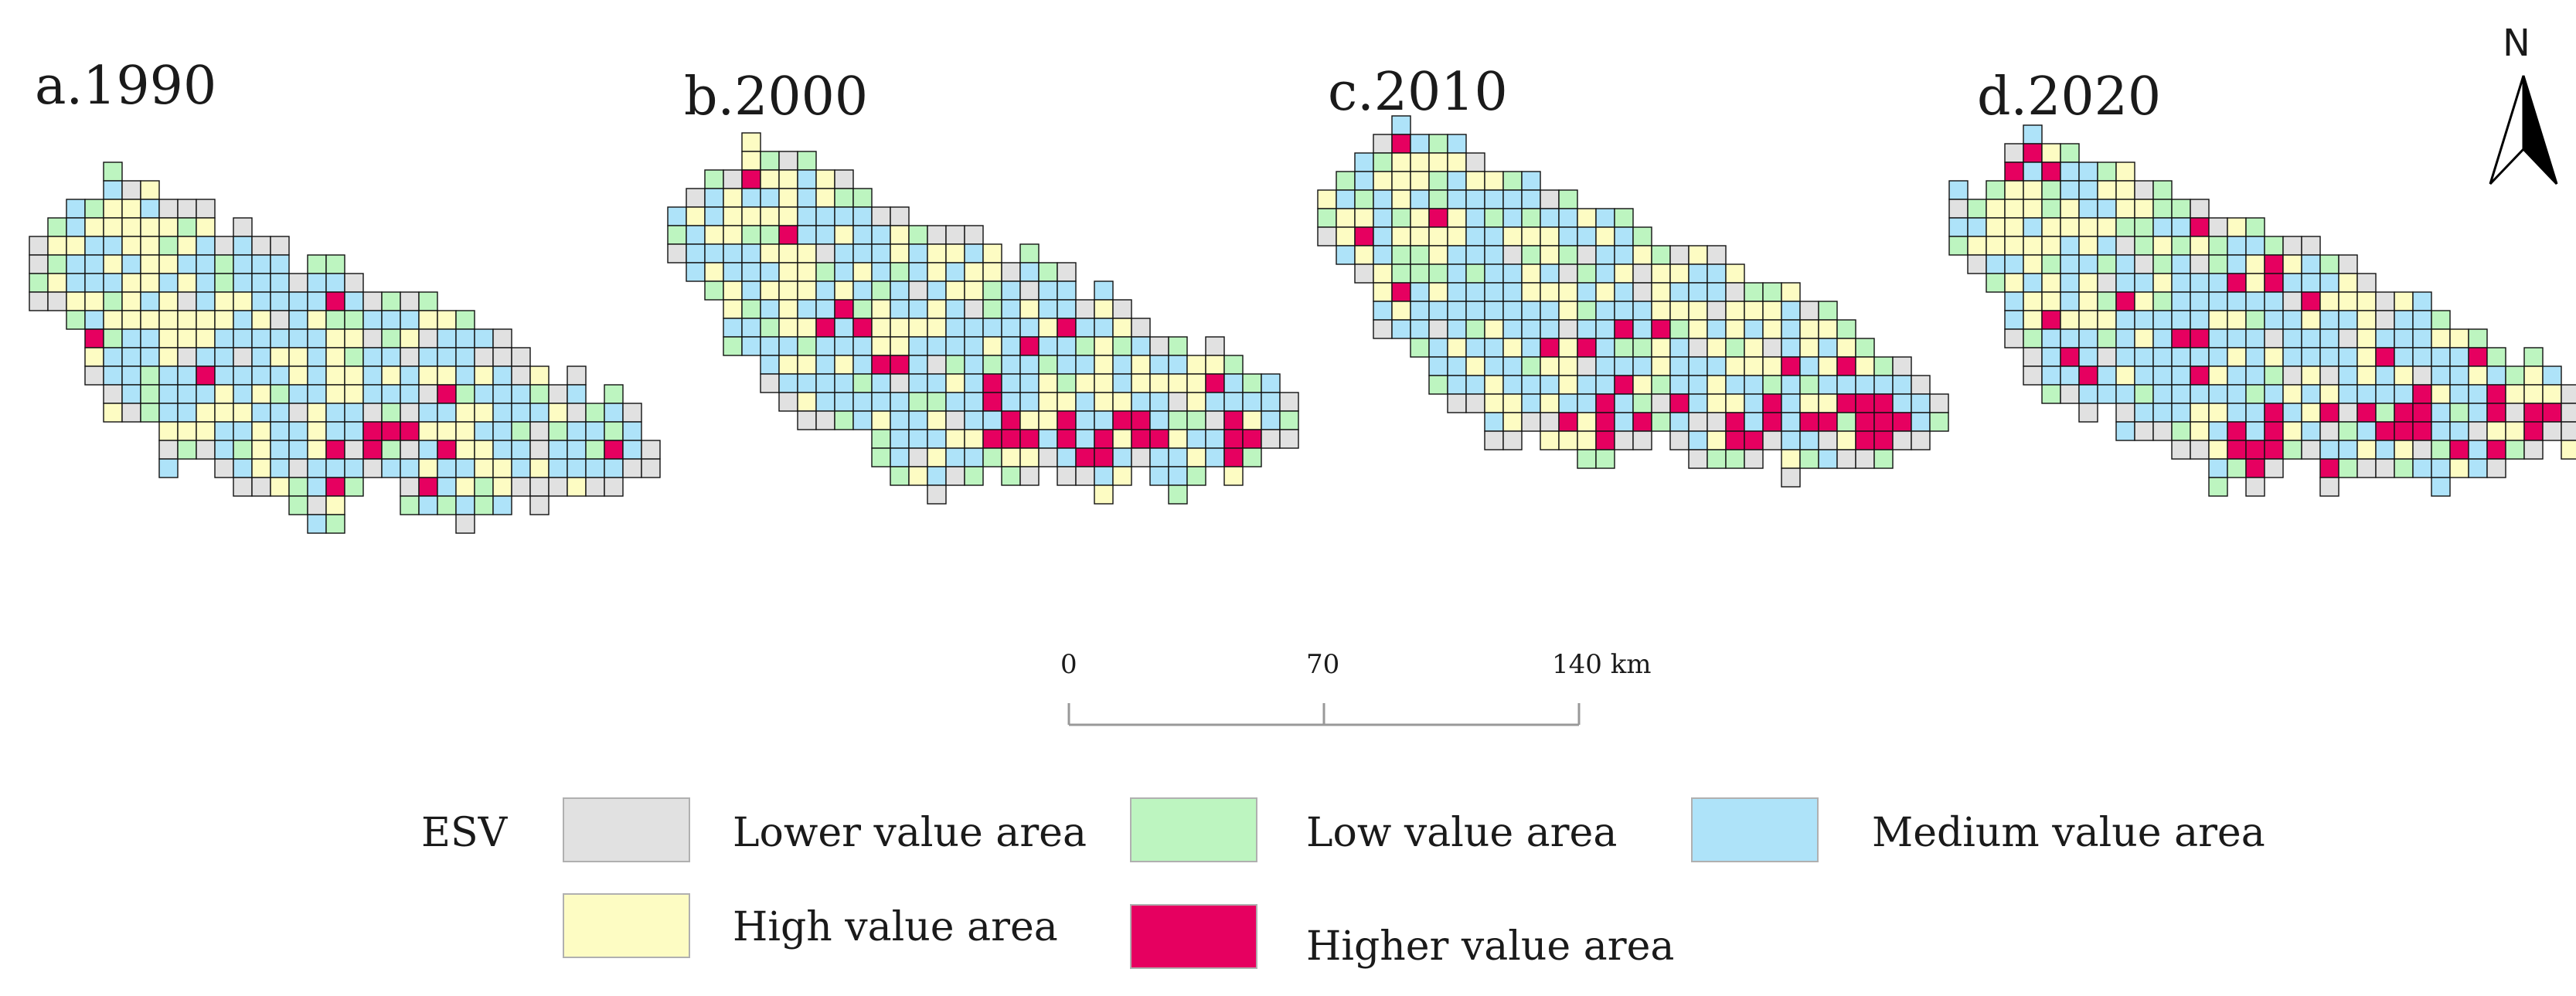 The image size is (2576, 996). I want to click on legend-label-high: High value area, so click(895, 927).